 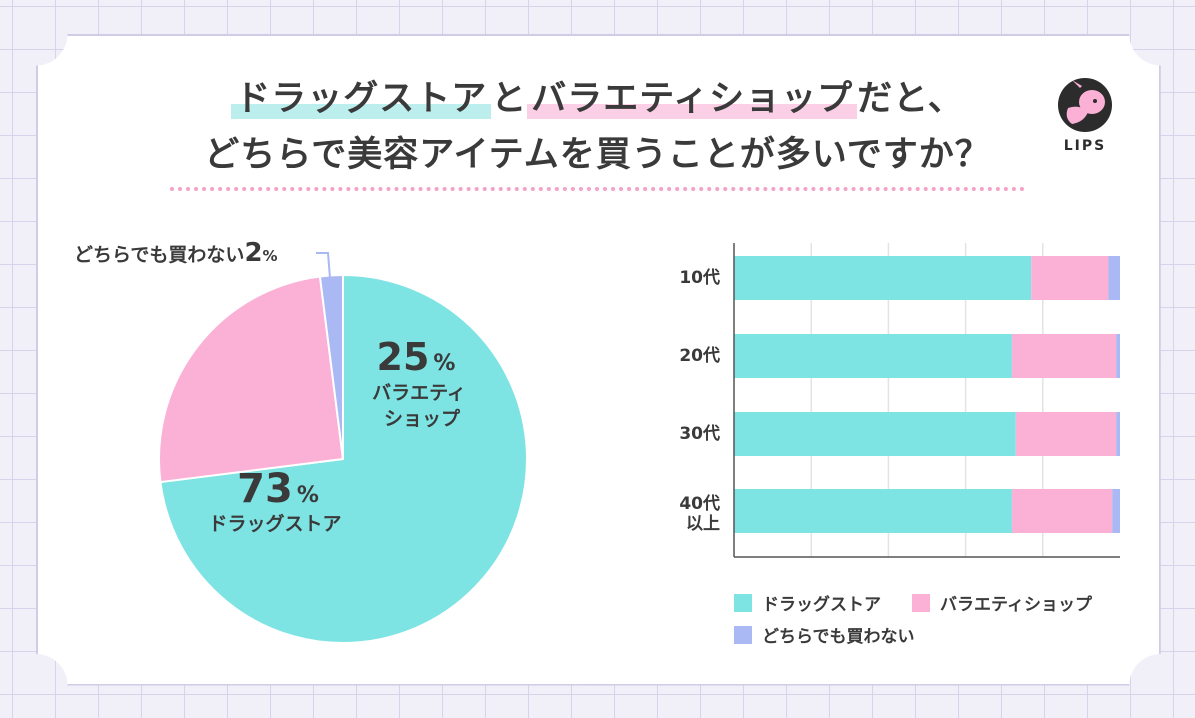 What do you see at coordinates (692, 99) in the screenshot?
I see `title-variety: バラエティショップ` at bounding box center [692, 99].